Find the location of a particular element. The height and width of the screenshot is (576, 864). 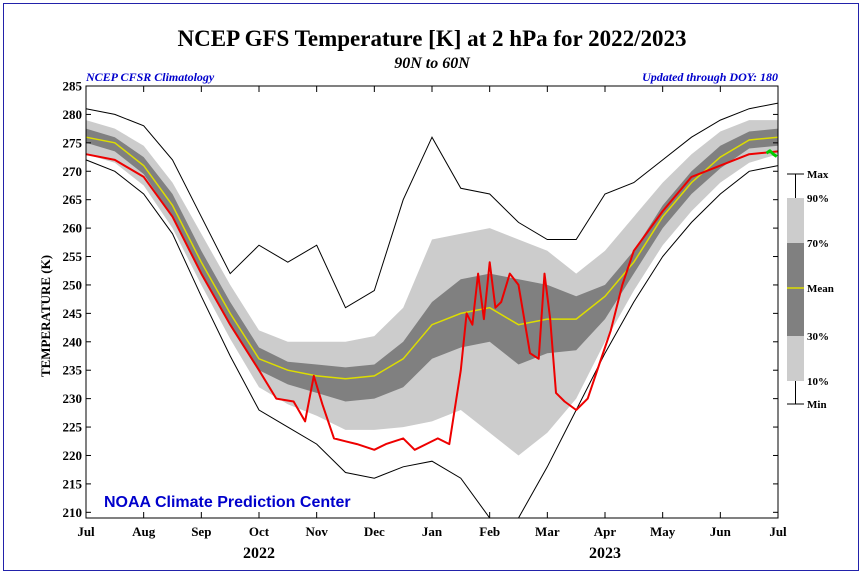

credit-label: NOAA Climate Prediction Center is located at coordinates (227, 502).